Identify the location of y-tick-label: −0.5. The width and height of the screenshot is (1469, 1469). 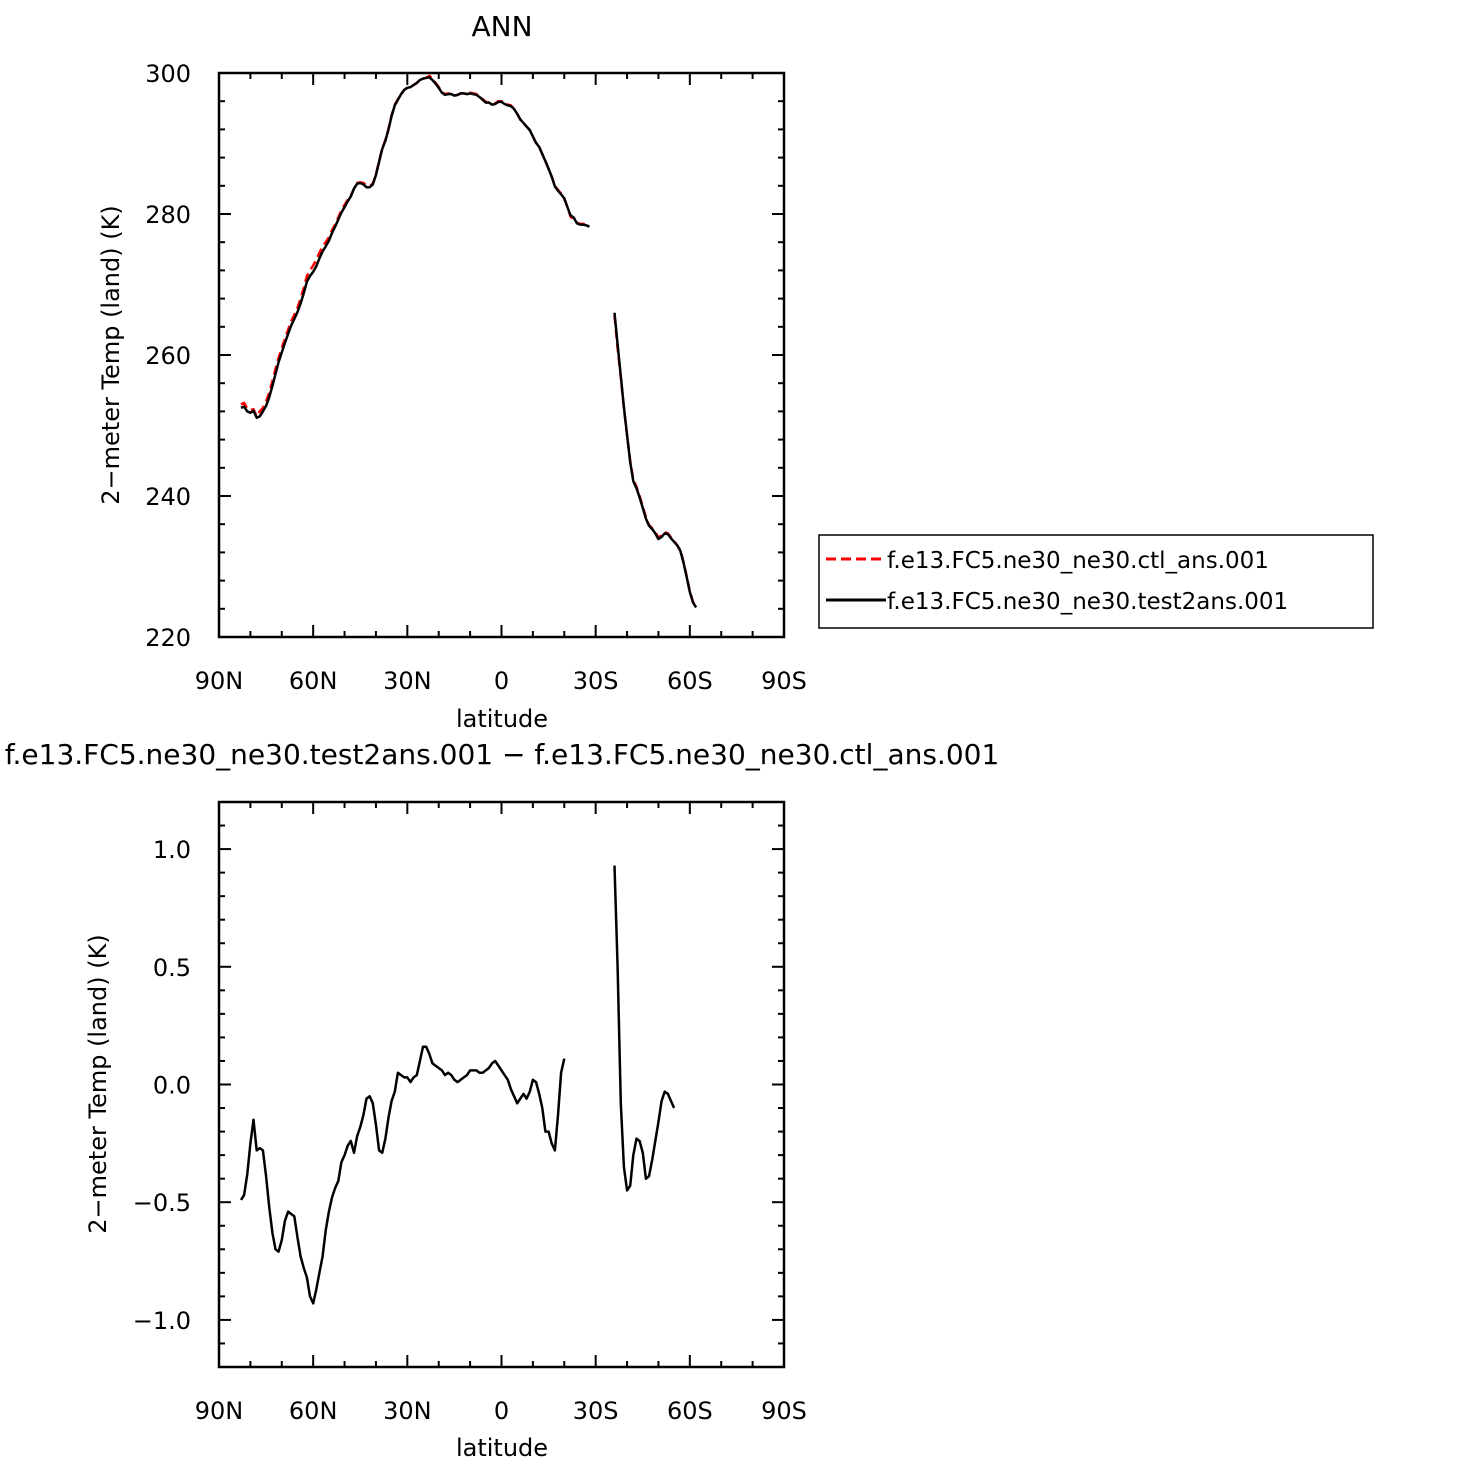
(162, 1203).